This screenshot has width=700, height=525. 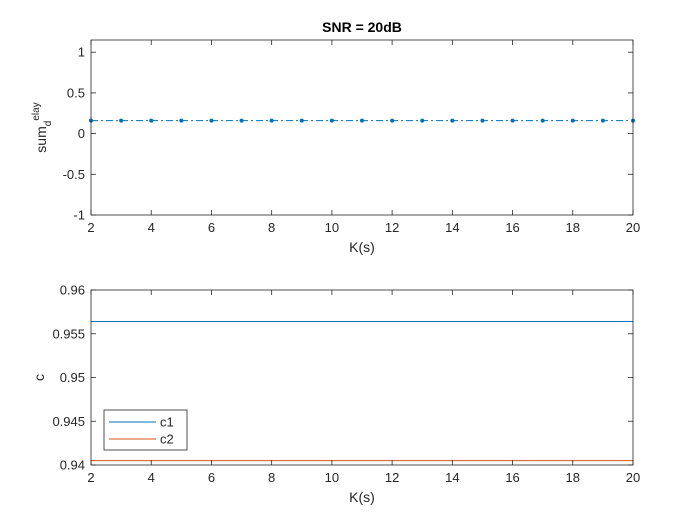 What do you see at coordinates (72, 465) in the screenshot?
I see `subplot-2-y-tick-label: 0.94` at bounding box center [72, 465].